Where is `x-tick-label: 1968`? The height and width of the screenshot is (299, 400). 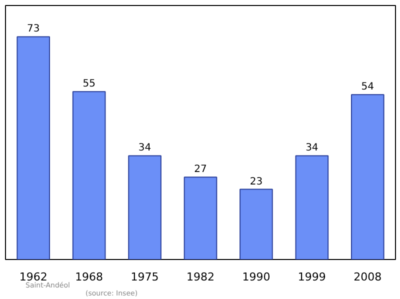
x-tick-label: 1968 is located at coordinates (89, 277).